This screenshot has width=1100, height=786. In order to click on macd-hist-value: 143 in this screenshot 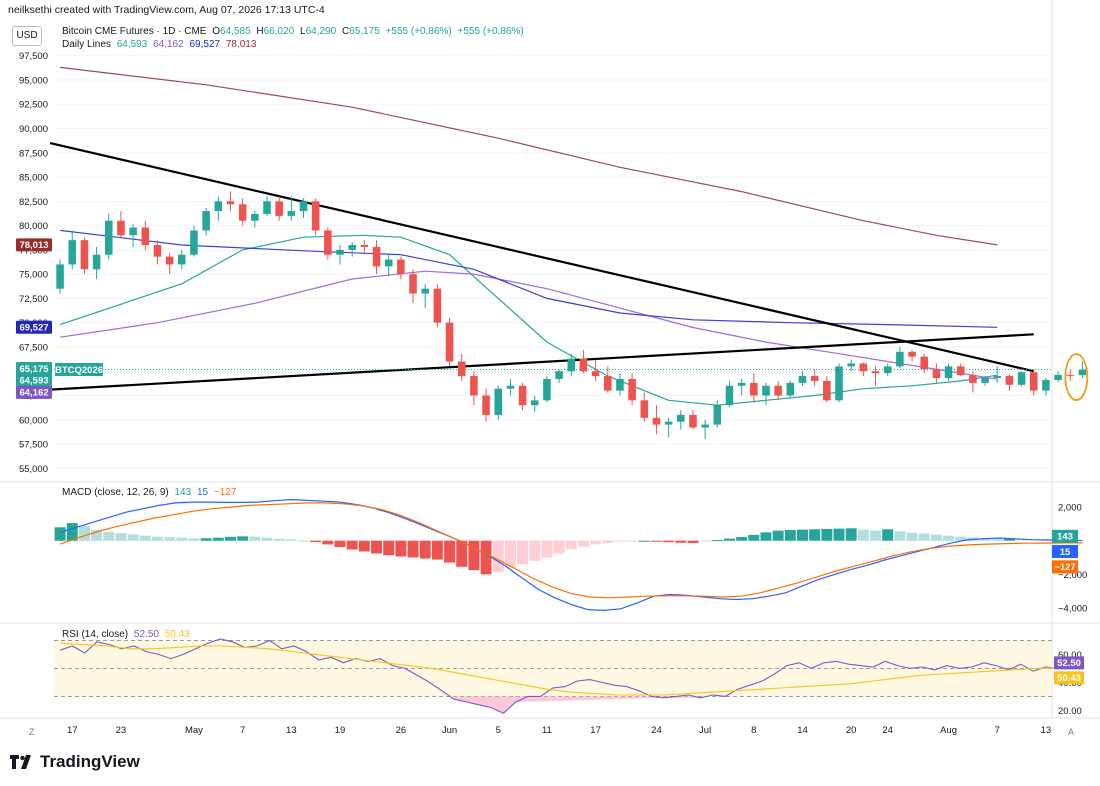, I will do `click(183, 492)`.